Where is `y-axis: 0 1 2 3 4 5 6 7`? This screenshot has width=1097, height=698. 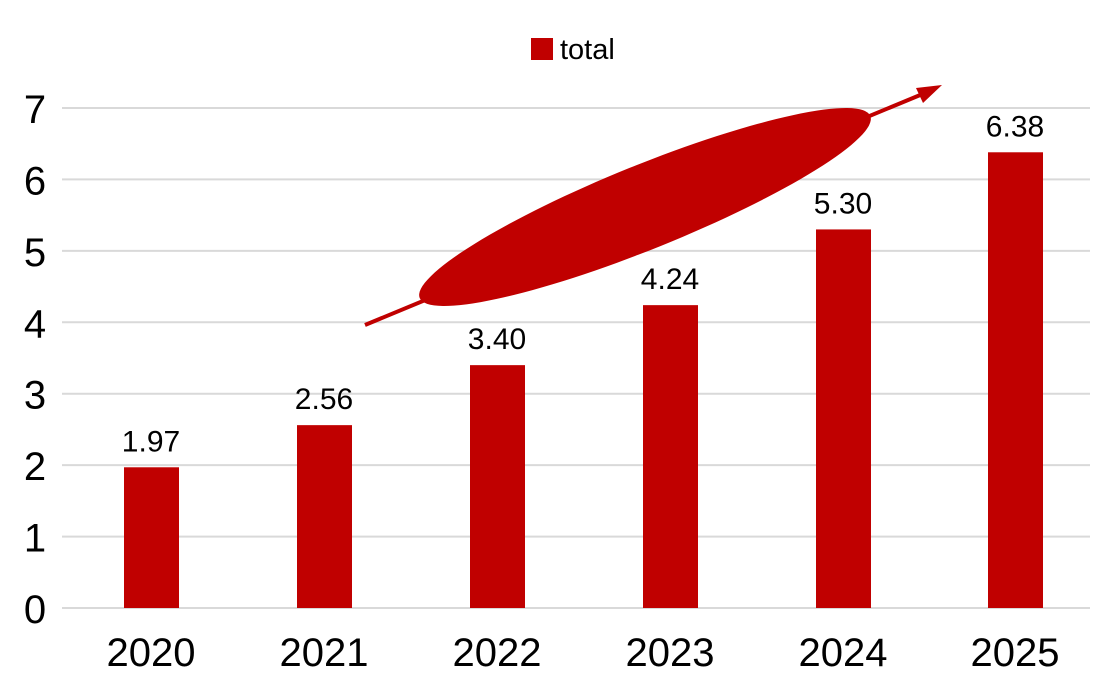 y-axis: 0 1 2 3 4 5 6 7 is located at coordinates (35, 360).